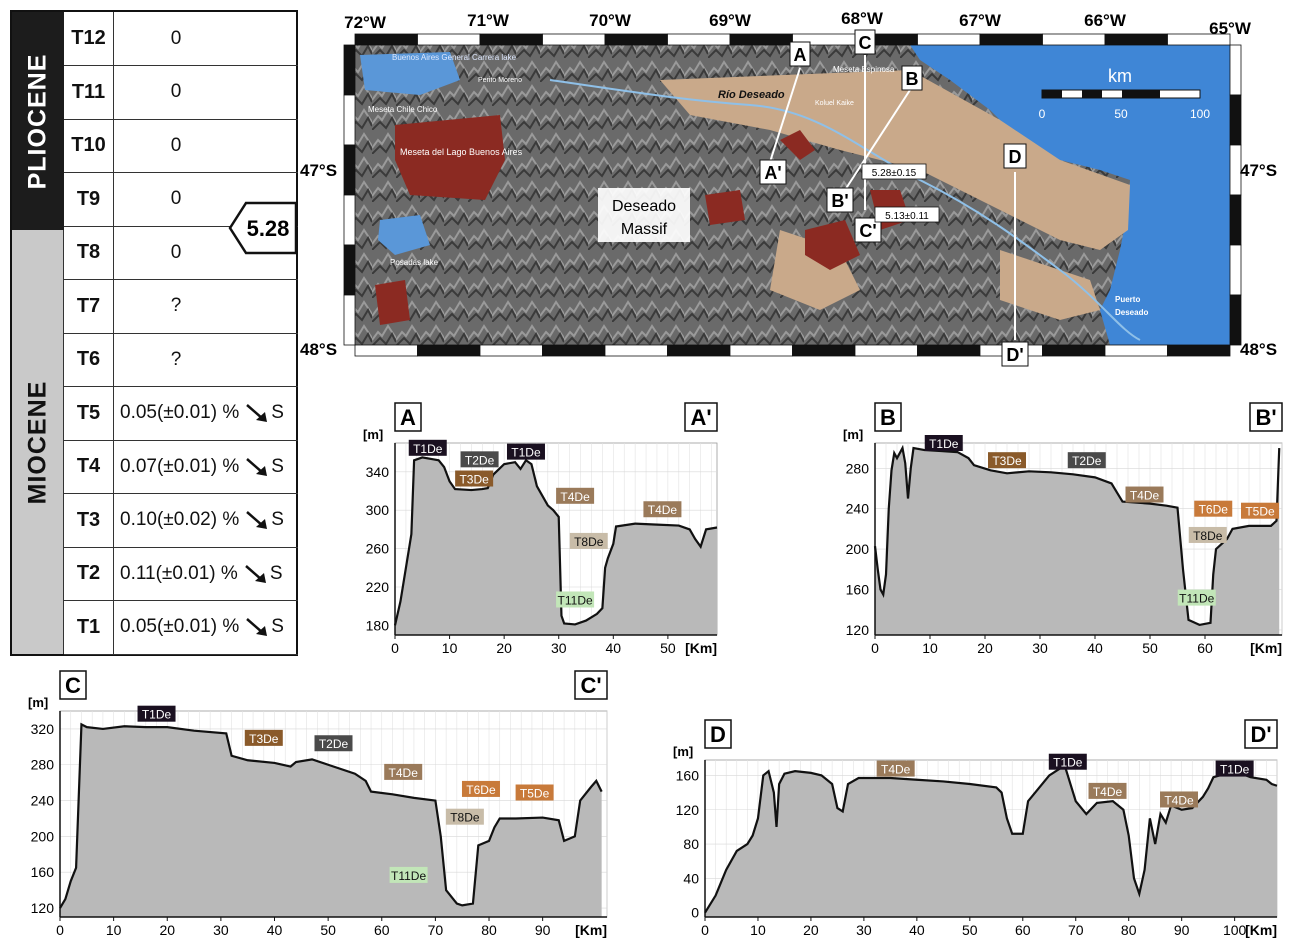  What do you see at coordinates (373, 434) in the screenshot?
I see `y-unit: [m]` at bounding box center [373, 434].